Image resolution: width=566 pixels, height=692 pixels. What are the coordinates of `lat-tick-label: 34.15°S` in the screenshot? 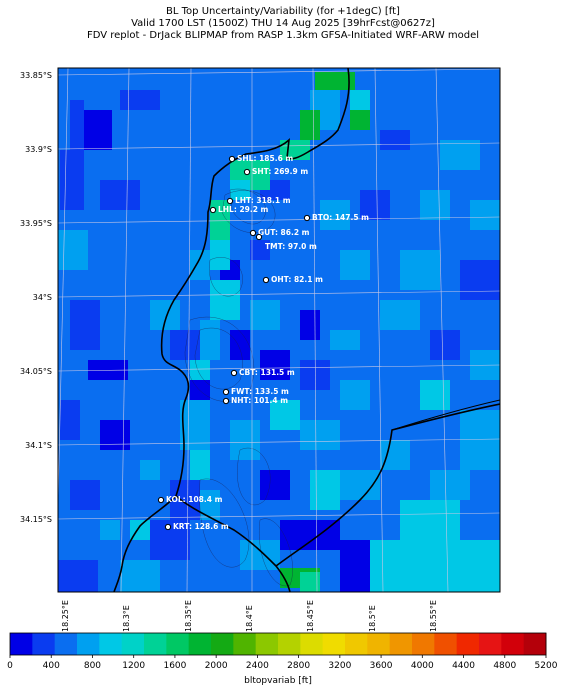 It's located at (36, 519).